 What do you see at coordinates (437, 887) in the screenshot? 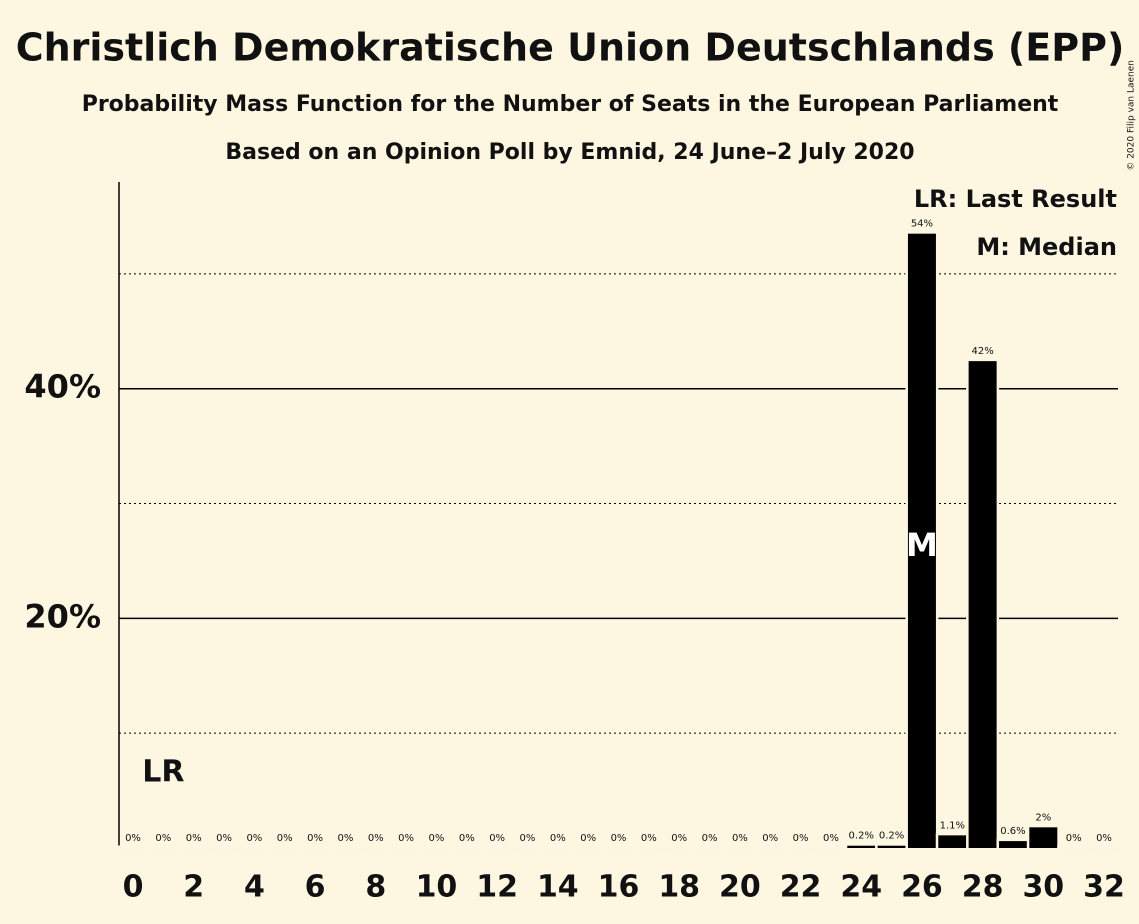
I see `x-tick-label: 10` at bounding box center [437, 887].